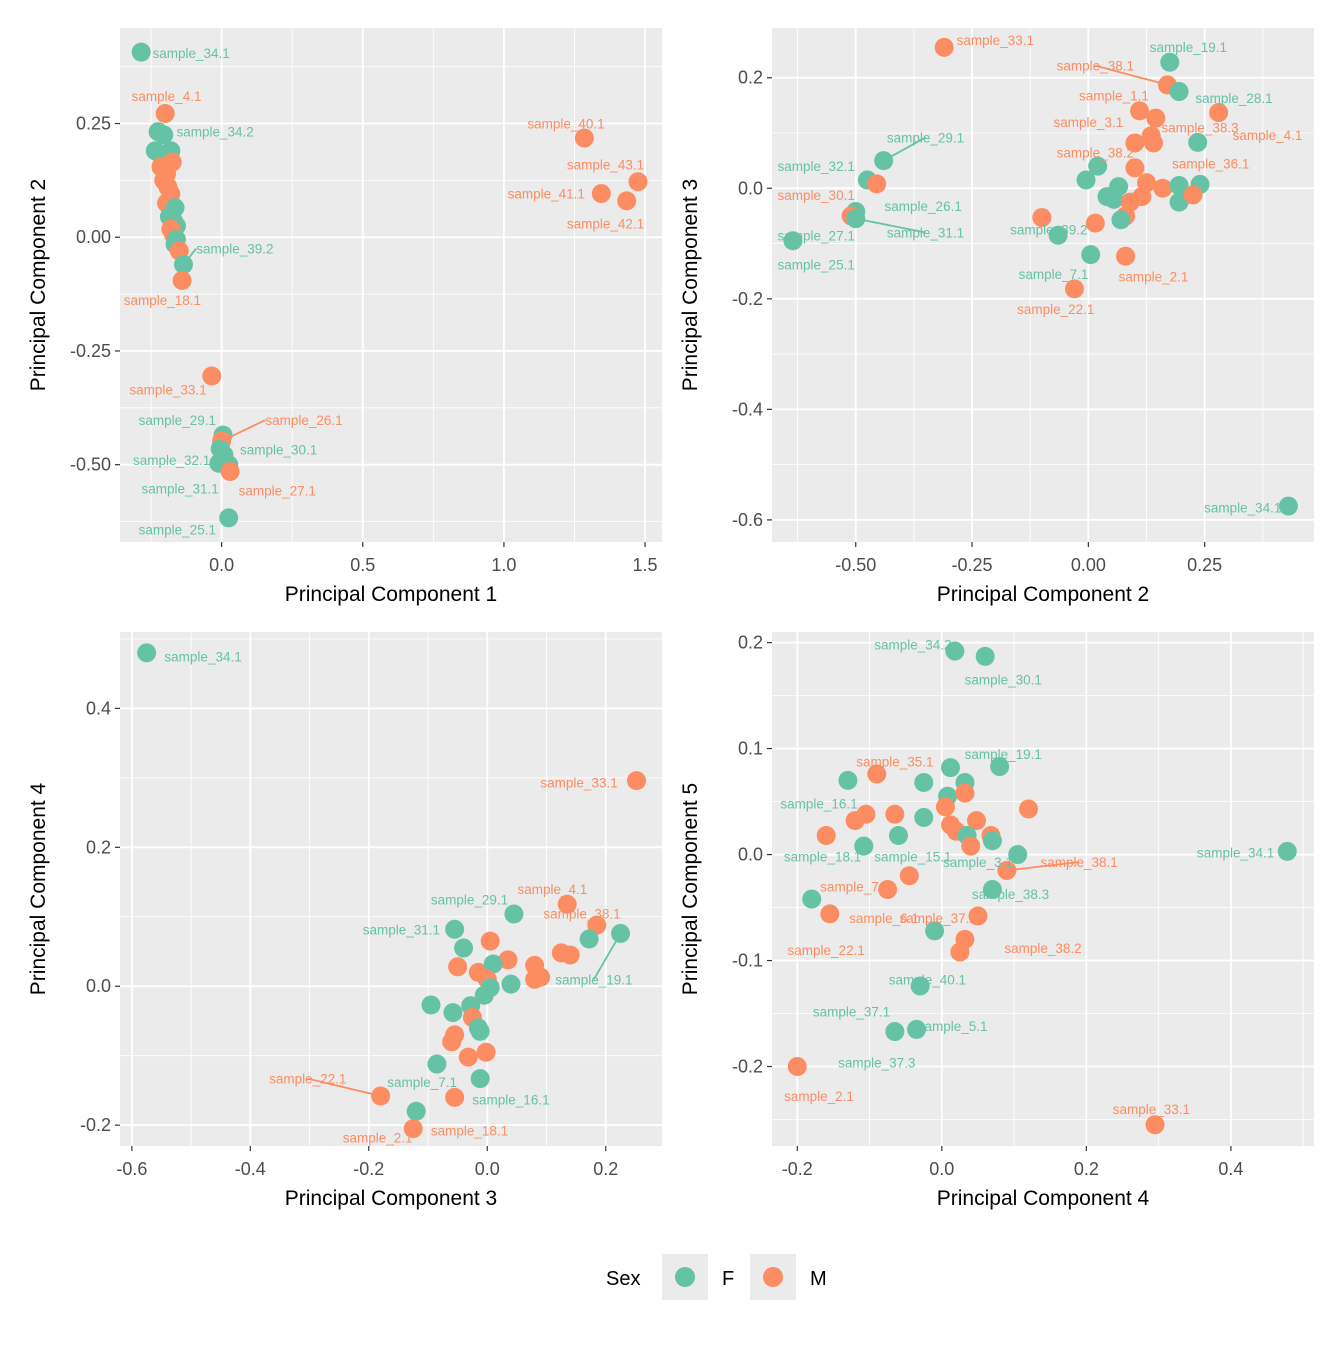  What do you see at coordinates (938, 918) in the screenshot?
I see `point-label: sample_37.2` at bounding box center [938, 918].